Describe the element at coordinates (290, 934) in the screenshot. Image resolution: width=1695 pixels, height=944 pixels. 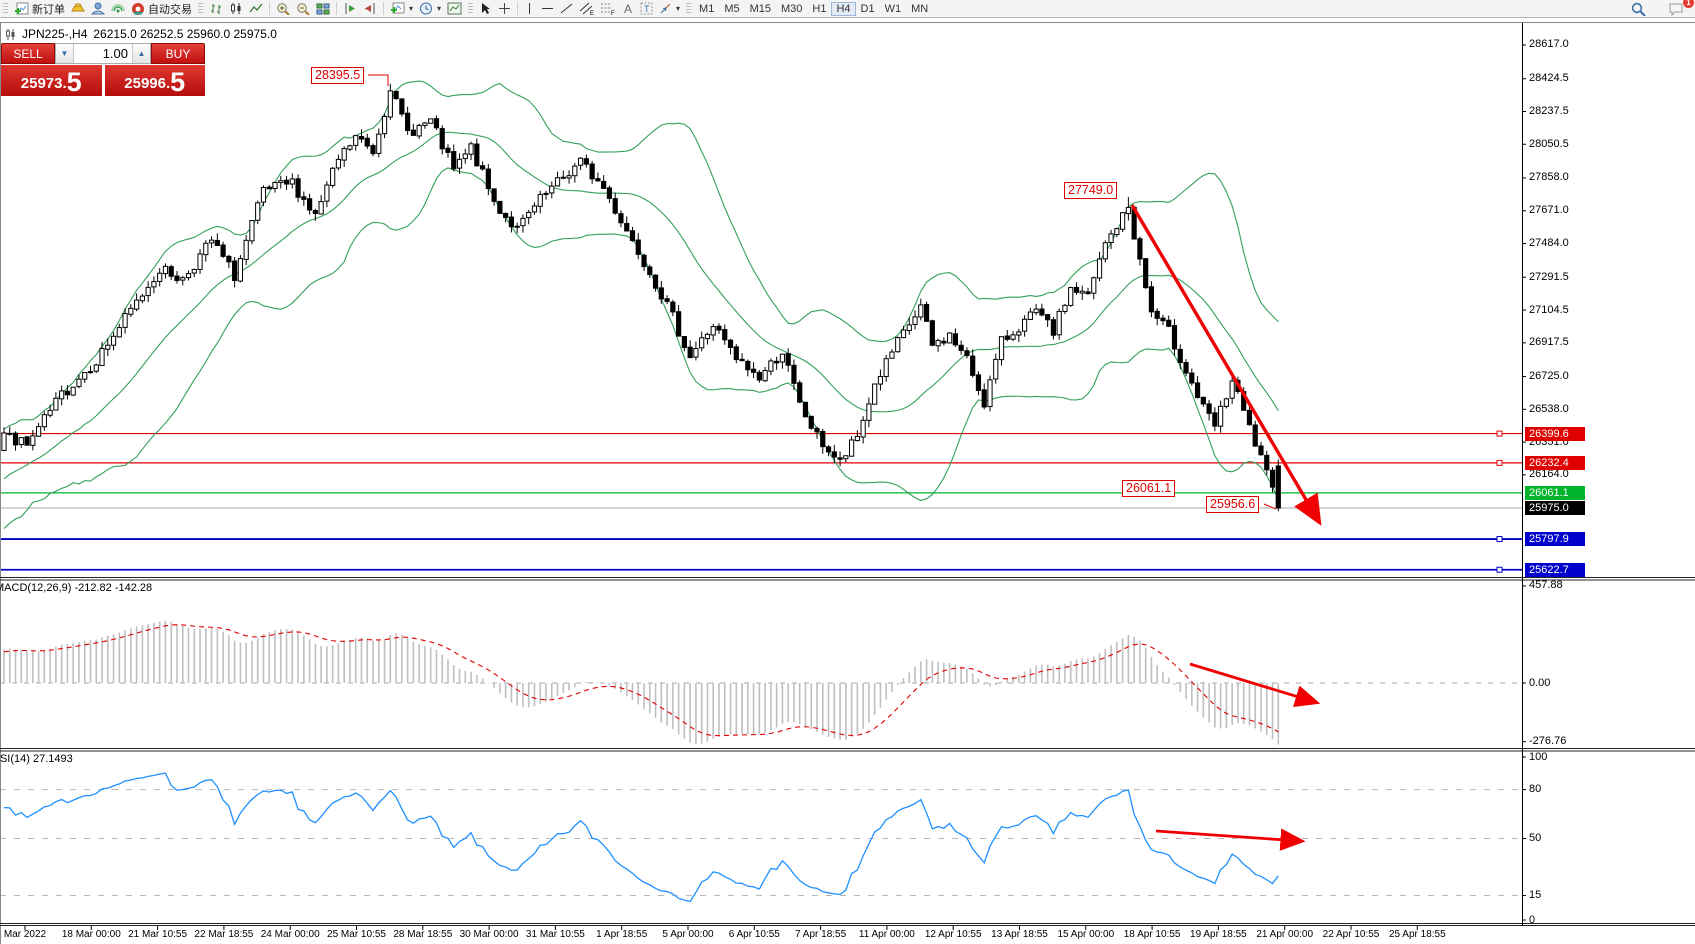
I see `time-tick: 24 Mar 00:00` at that location.